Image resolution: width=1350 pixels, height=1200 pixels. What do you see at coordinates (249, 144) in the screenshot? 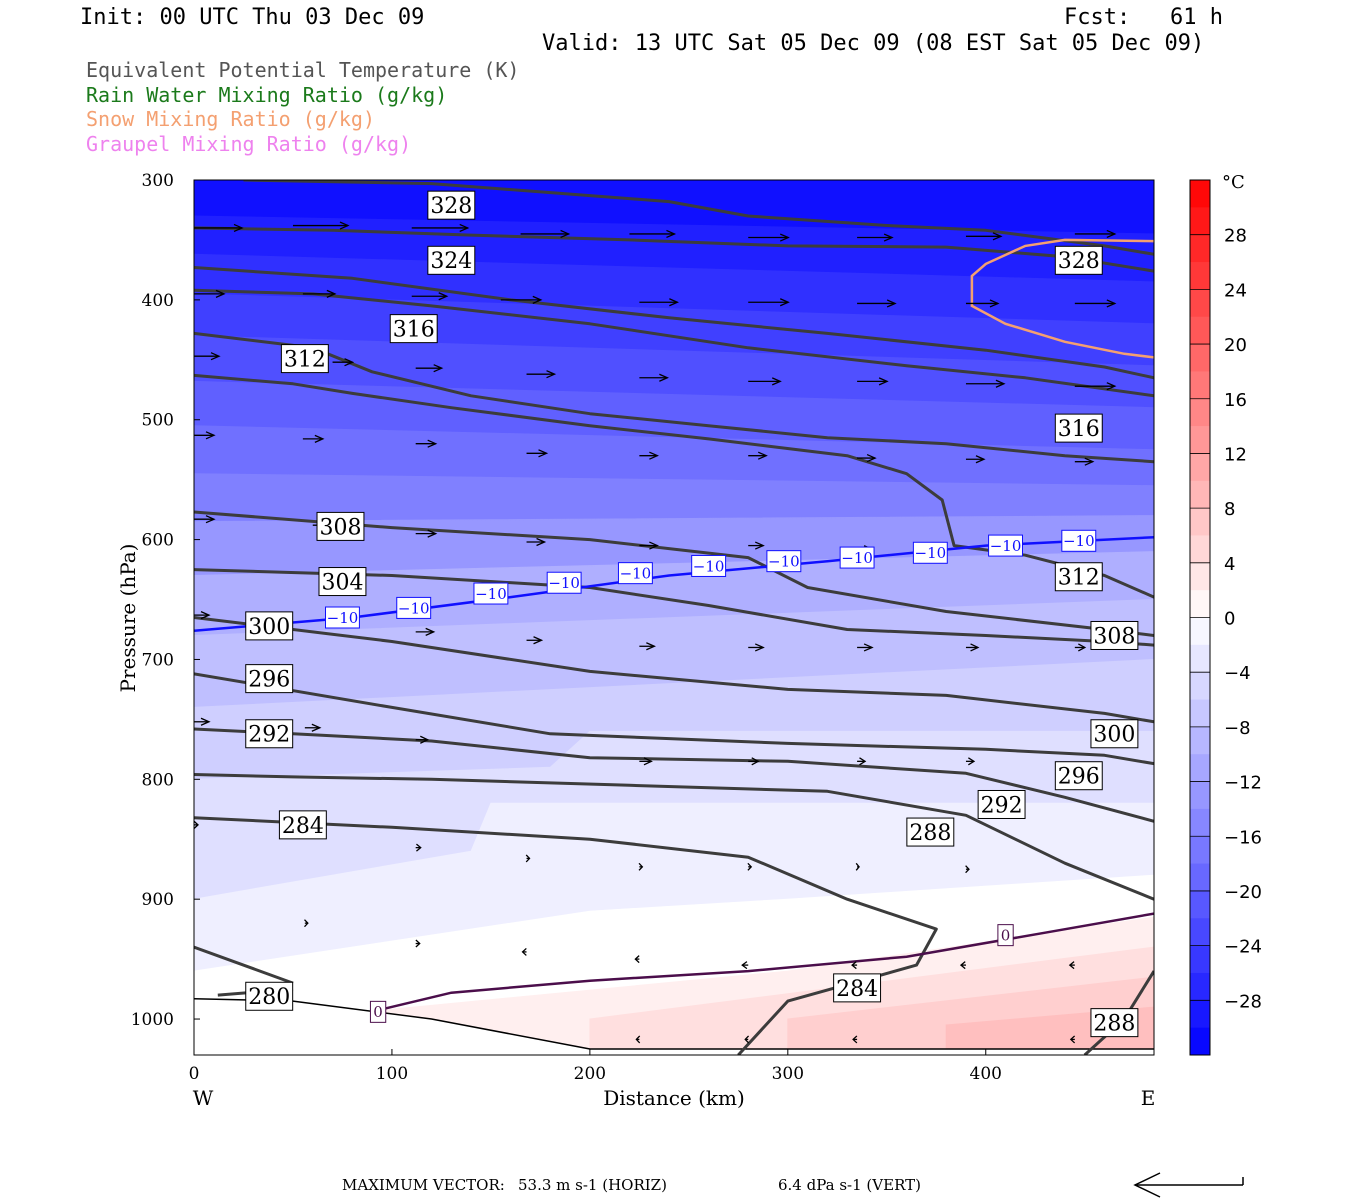
I see `legend-graupel: Graupel Mixing Ratio (g/kg)` at bounding box center [249, 144].